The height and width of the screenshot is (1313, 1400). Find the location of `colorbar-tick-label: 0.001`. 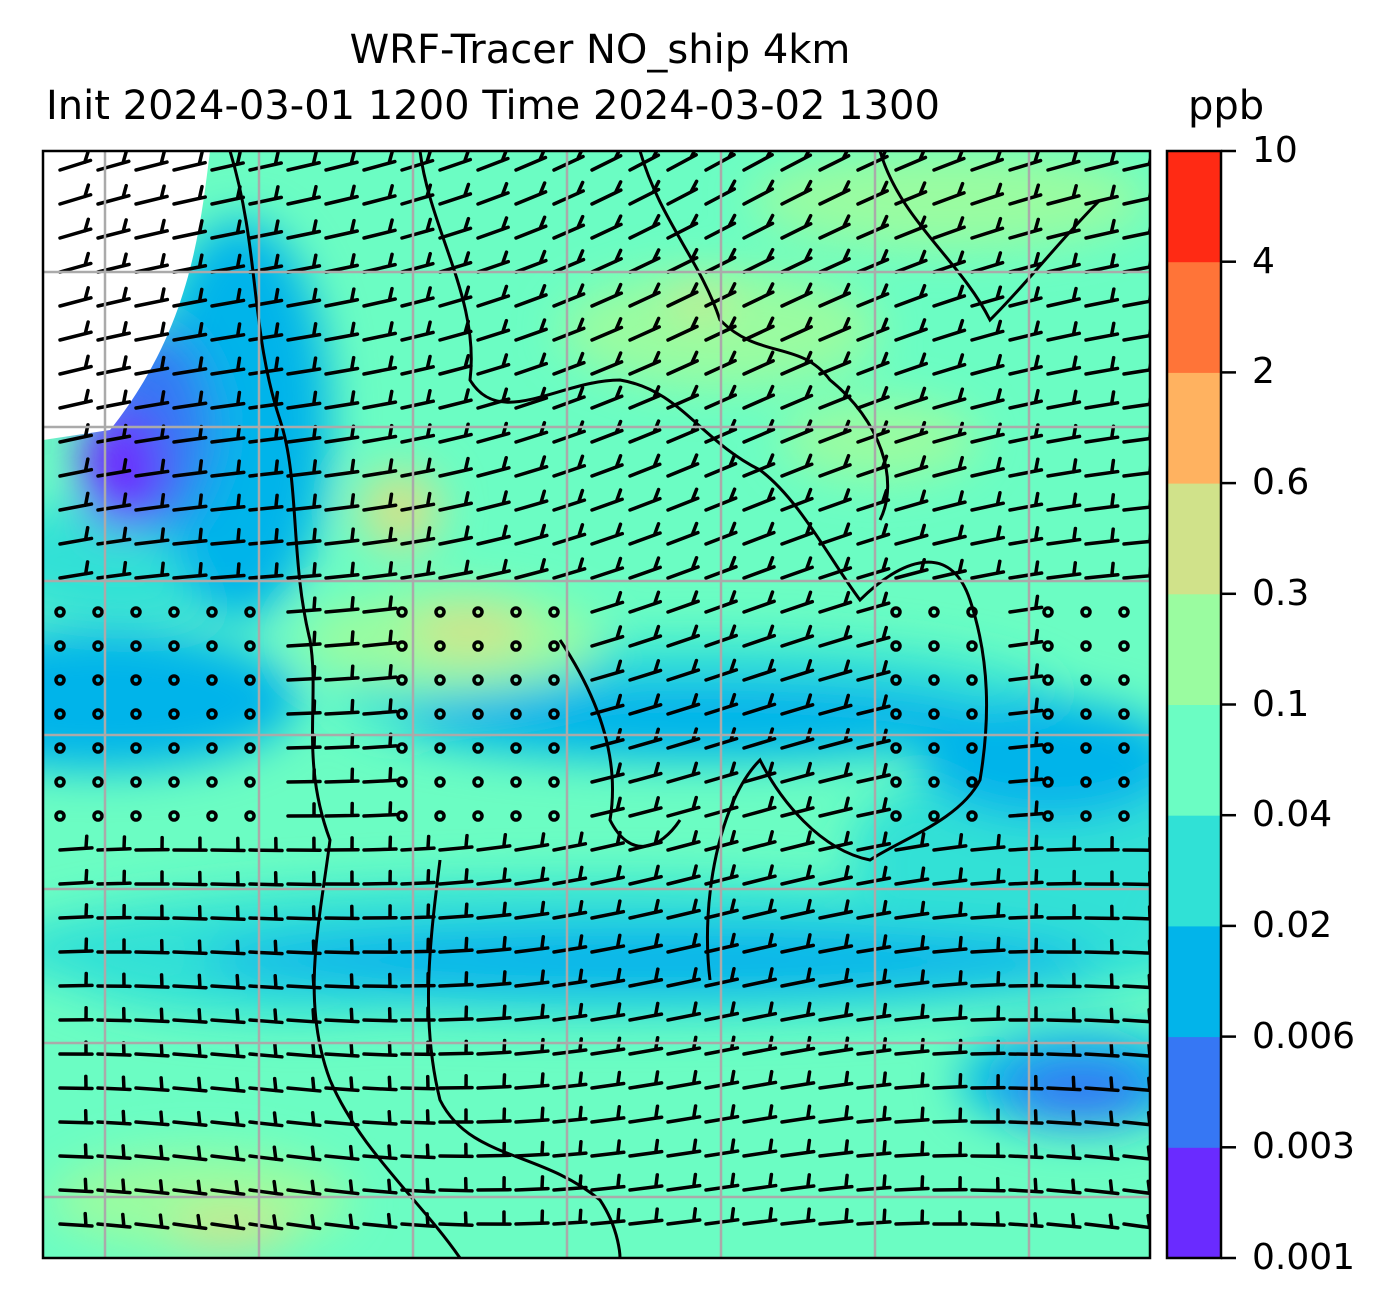

colorbar-tick-label: 0.001 is located at coordinates (1304, 1257).